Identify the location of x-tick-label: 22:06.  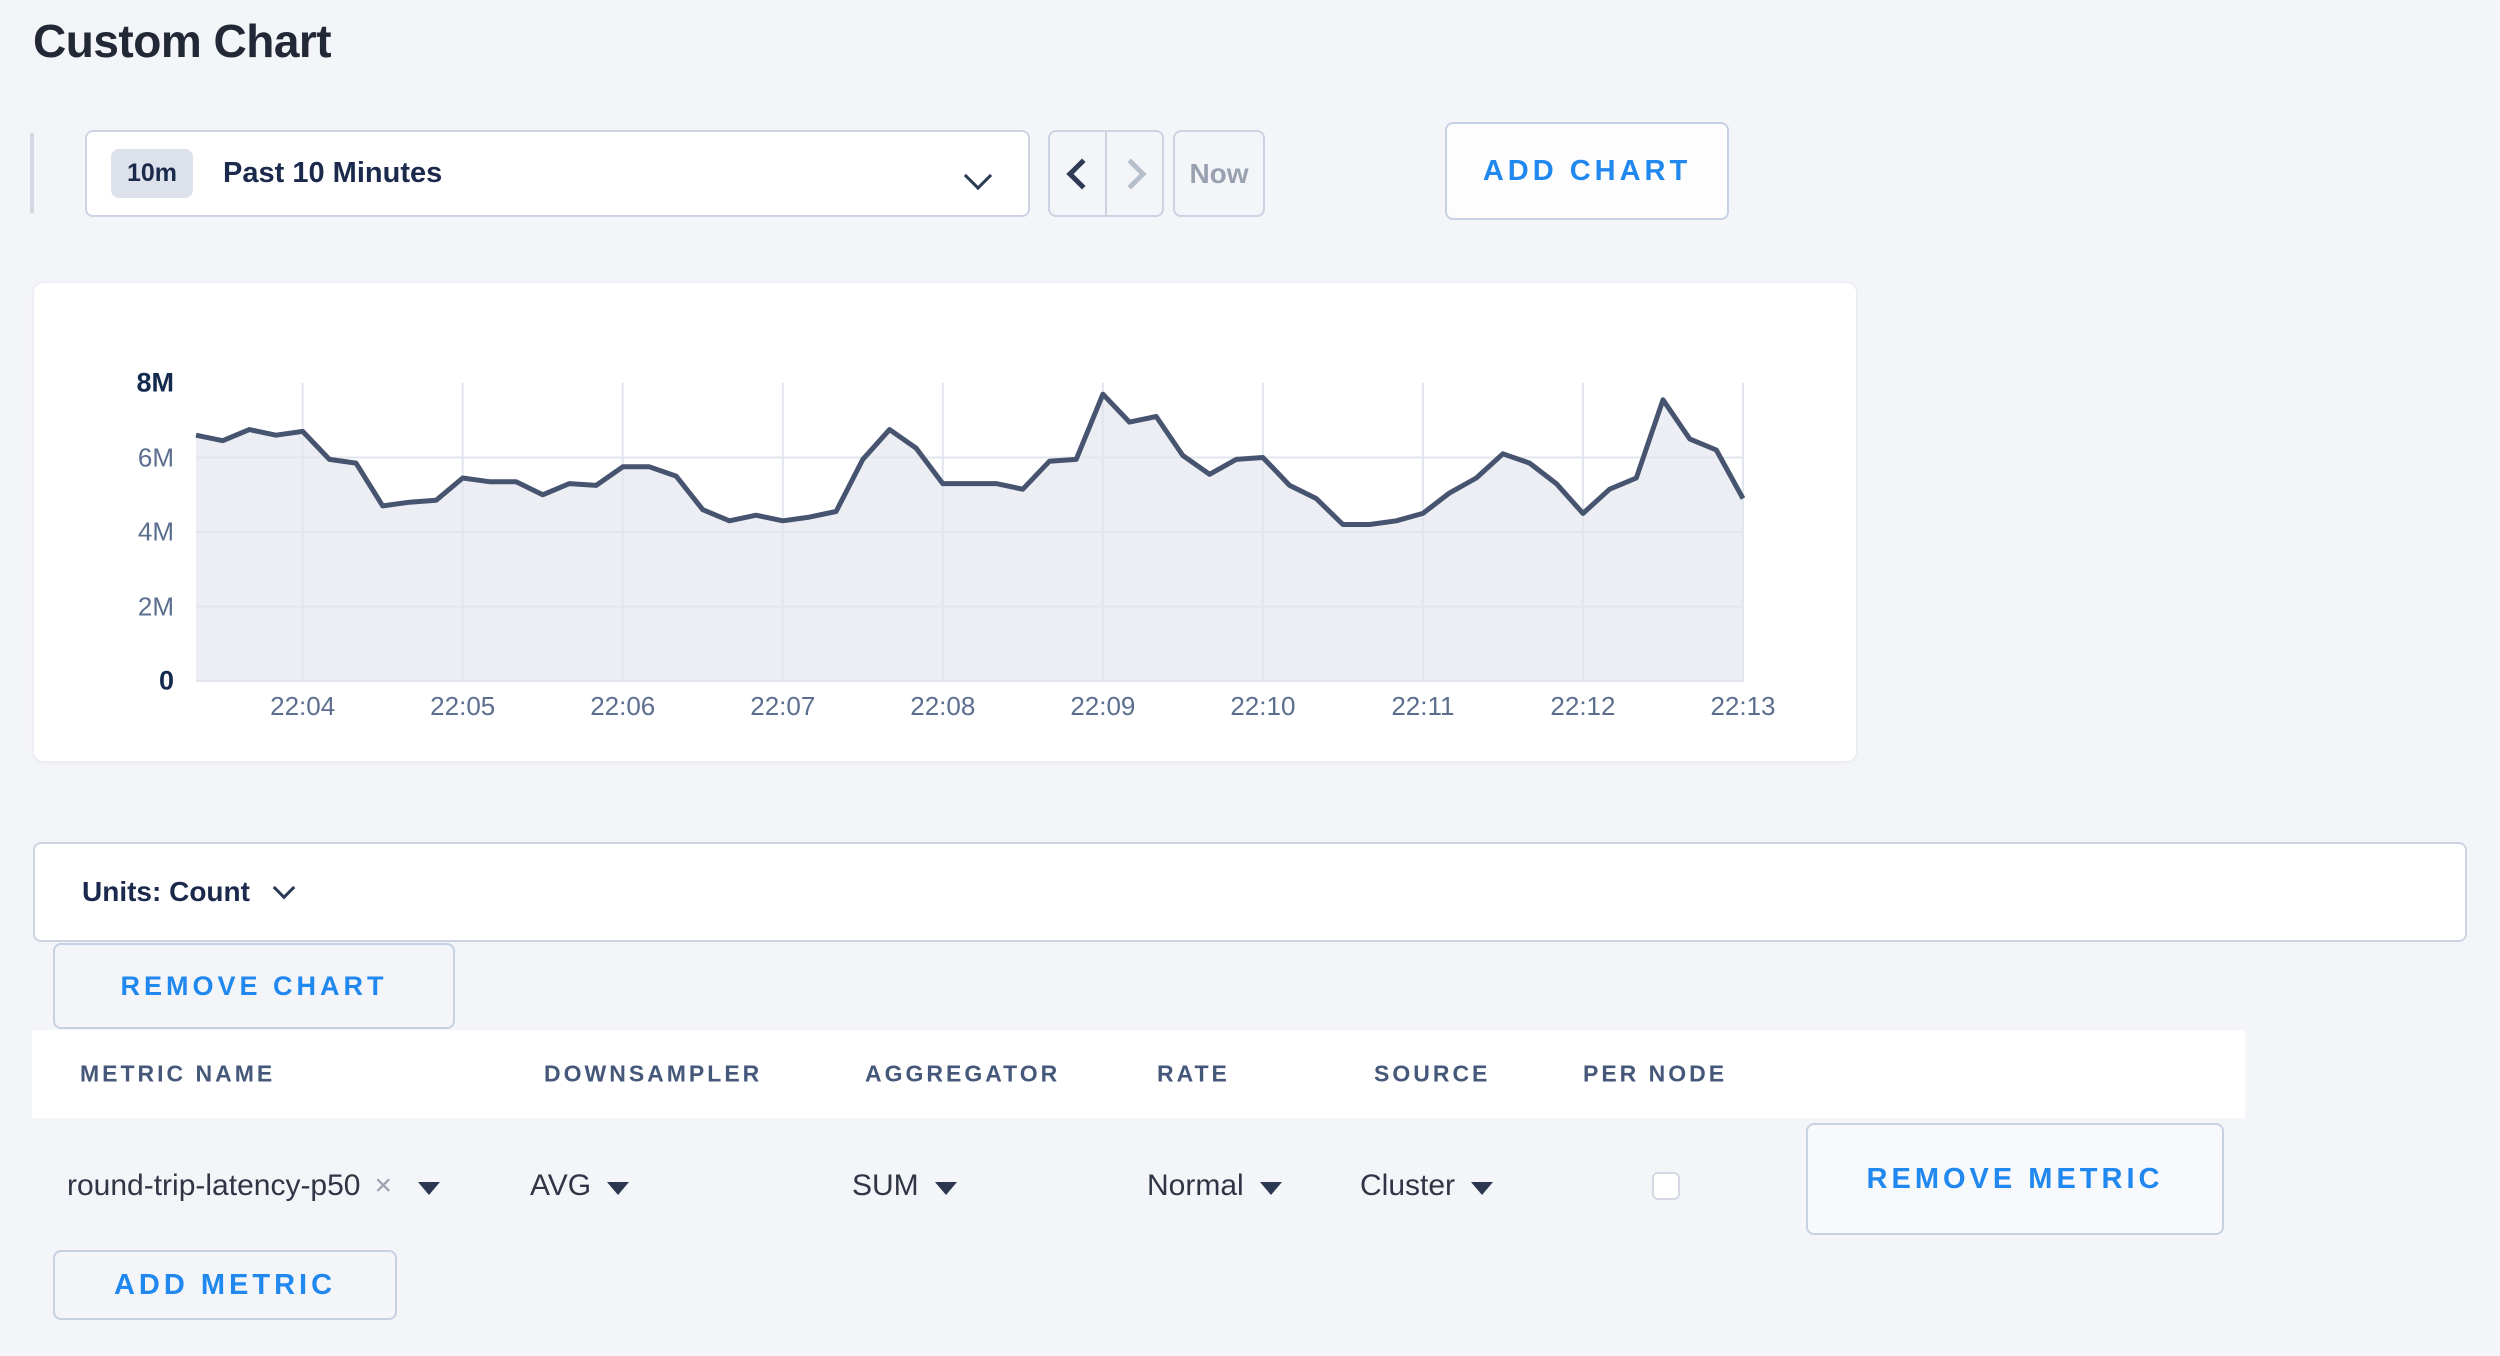
(623, 706).